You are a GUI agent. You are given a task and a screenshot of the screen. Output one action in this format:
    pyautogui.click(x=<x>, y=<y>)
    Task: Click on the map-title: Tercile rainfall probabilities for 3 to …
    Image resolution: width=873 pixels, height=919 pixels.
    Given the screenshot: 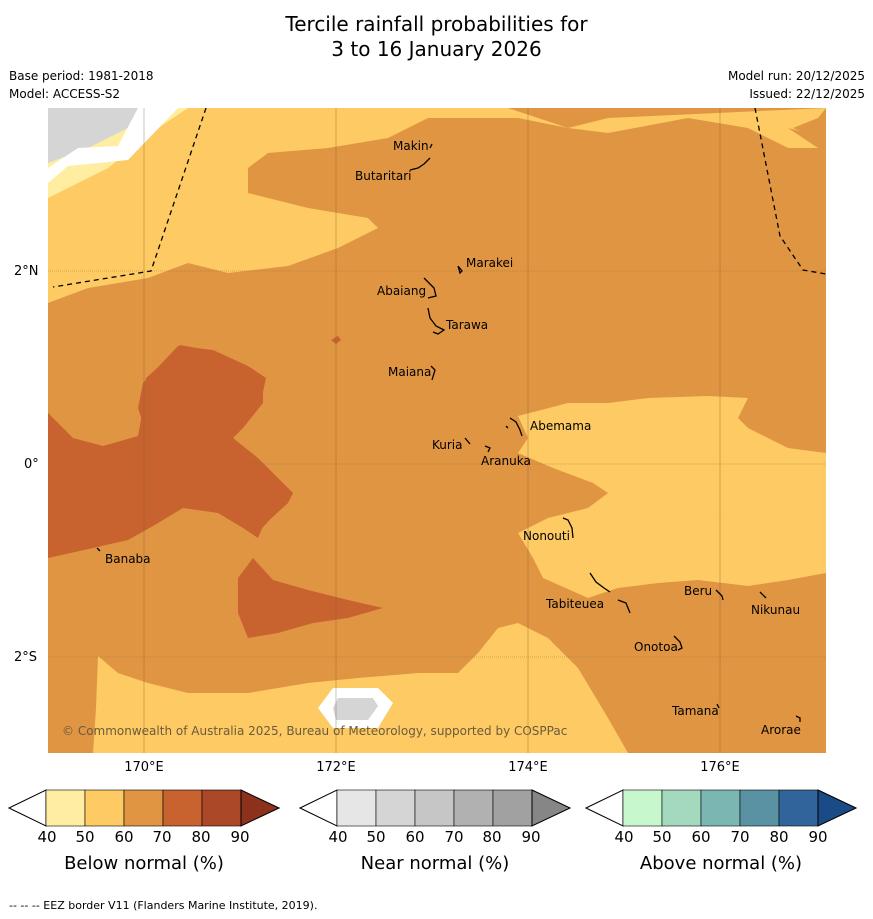 What is the action you would take?
    pyautogui.click(x=436, y=37)
    